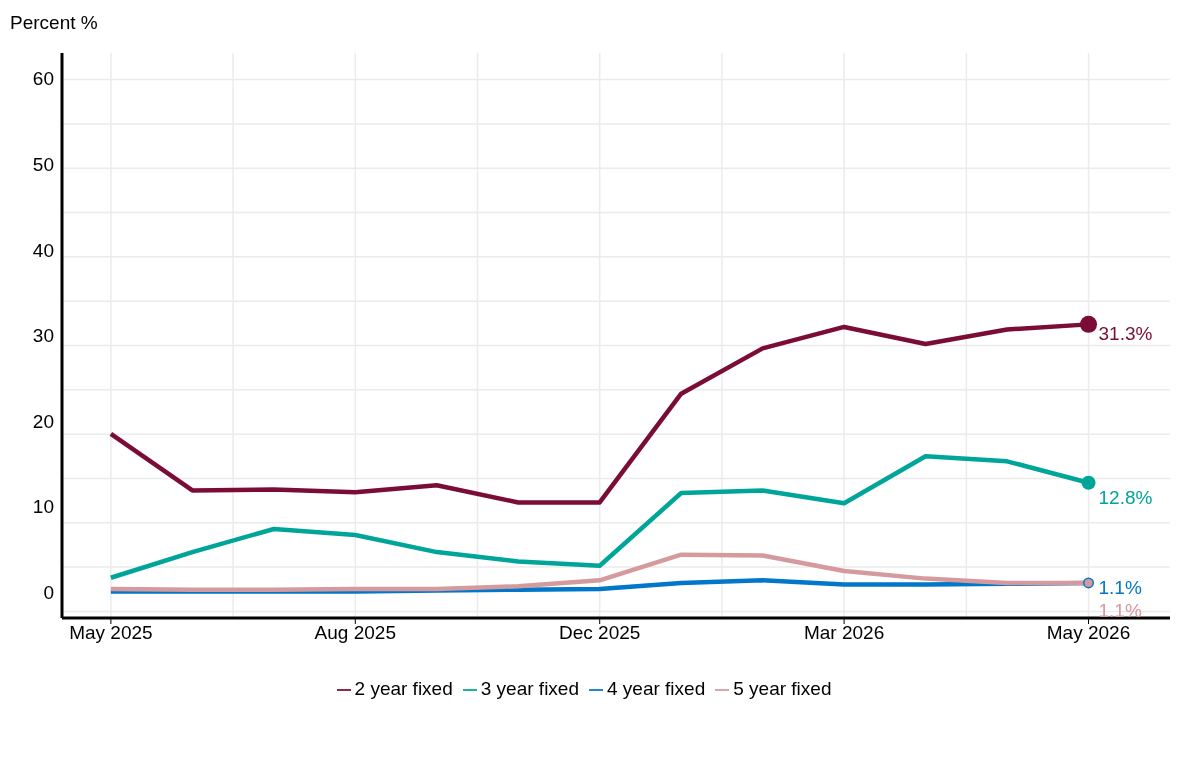 The image size is (1188, 762). I want to click on y-tick-label: 50, so click(43, 165).